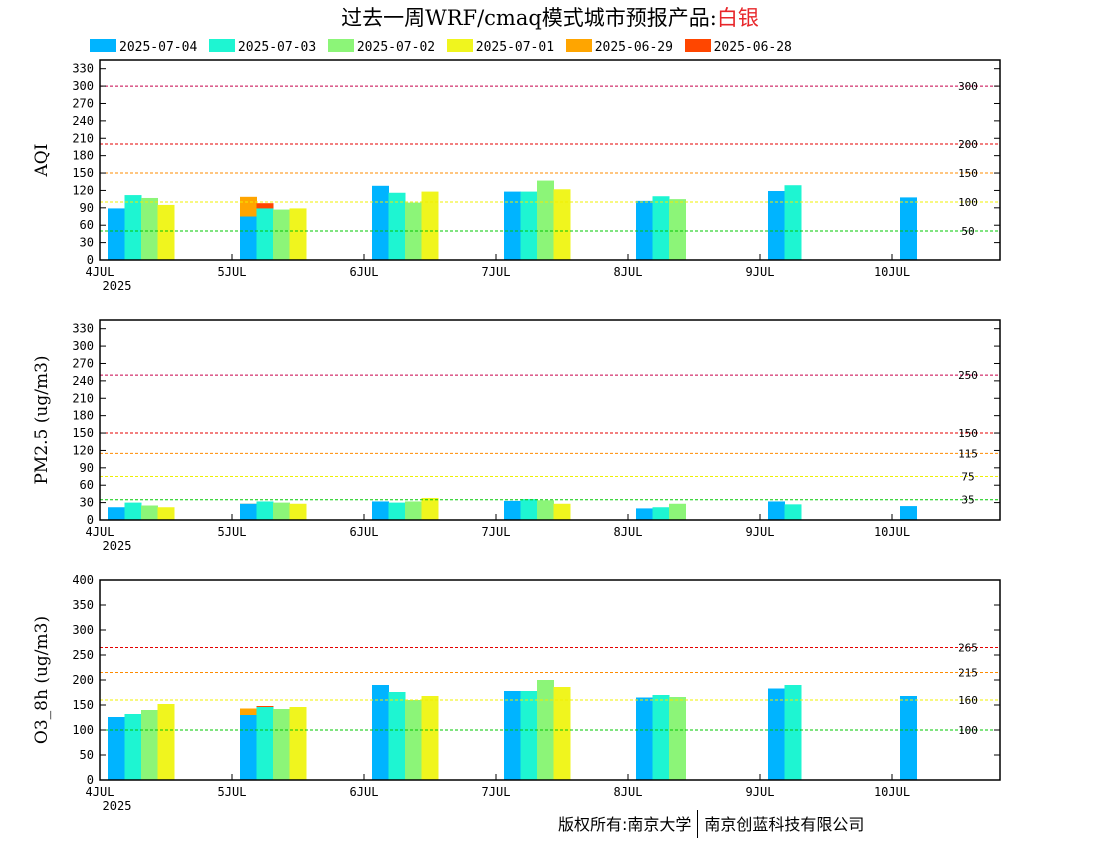 This screenshot has height=850, width=1100. I want to click on y-axis-label: O3_8h (ug/m3), so click(42, 680).